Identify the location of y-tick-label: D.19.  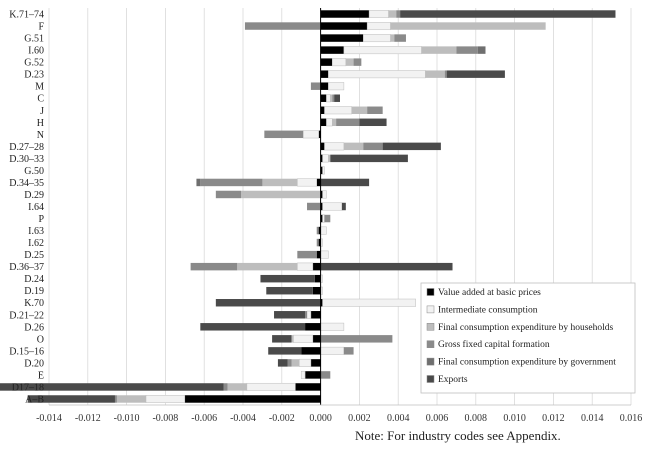
(34, 291).